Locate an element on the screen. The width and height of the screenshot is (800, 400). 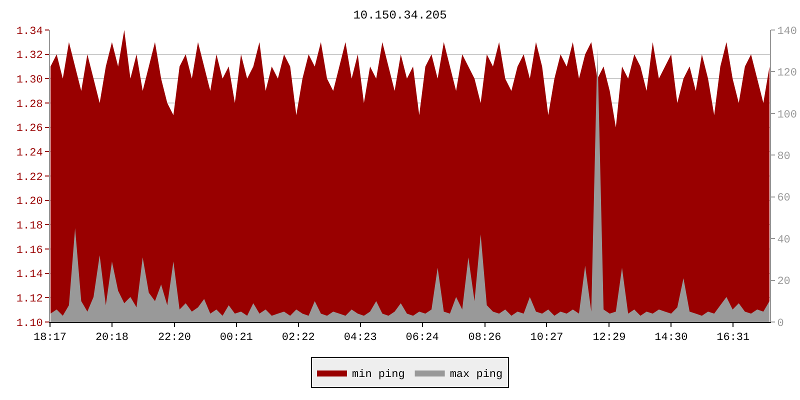
y2-tick-label: 60 is located at coordinates (783, 198).